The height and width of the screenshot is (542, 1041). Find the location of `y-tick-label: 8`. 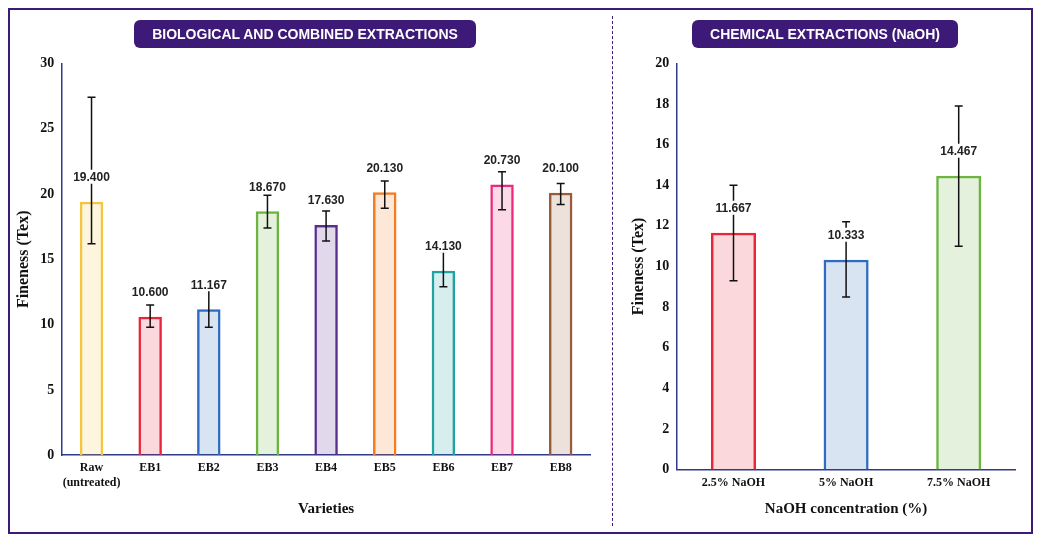

y-tick-label: 8 is located at coordinates (666, 306).